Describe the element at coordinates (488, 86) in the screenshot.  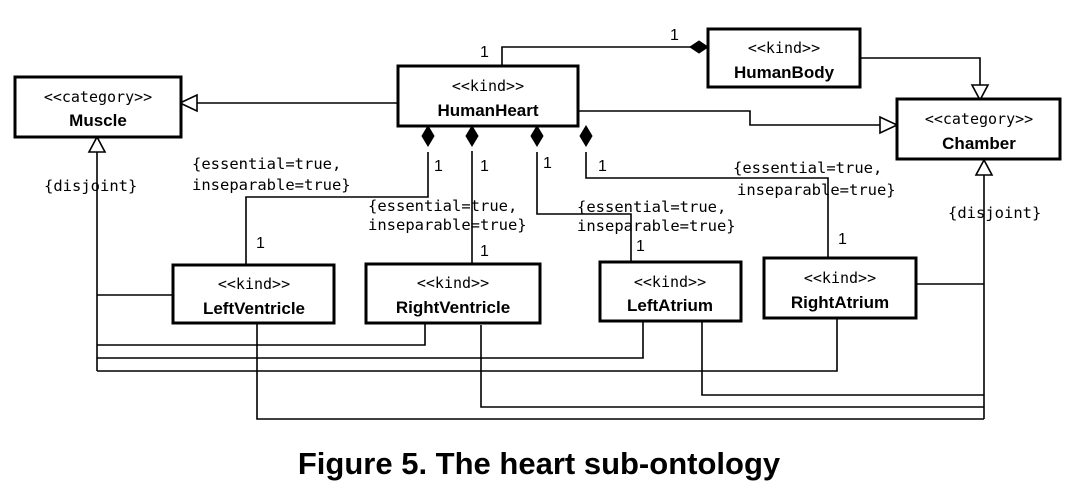
I see `human-heart-stereotype: <<kind>>` at that location.